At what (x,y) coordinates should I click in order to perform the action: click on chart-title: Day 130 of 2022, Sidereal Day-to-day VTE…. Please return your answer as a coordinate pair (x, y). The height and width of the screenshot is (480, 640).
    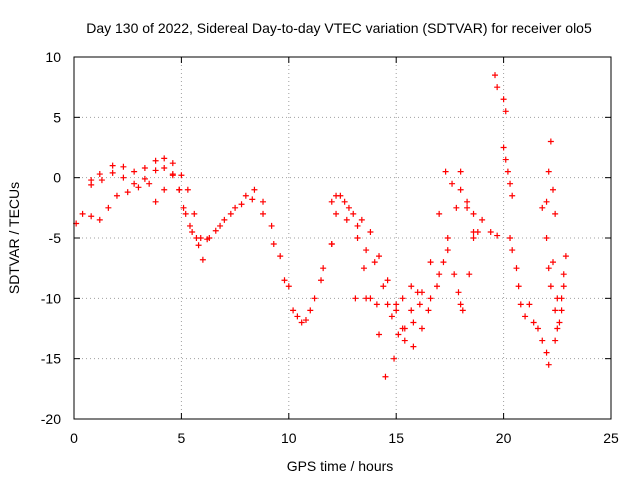
    Looking at the image, I should click on (339, 28).